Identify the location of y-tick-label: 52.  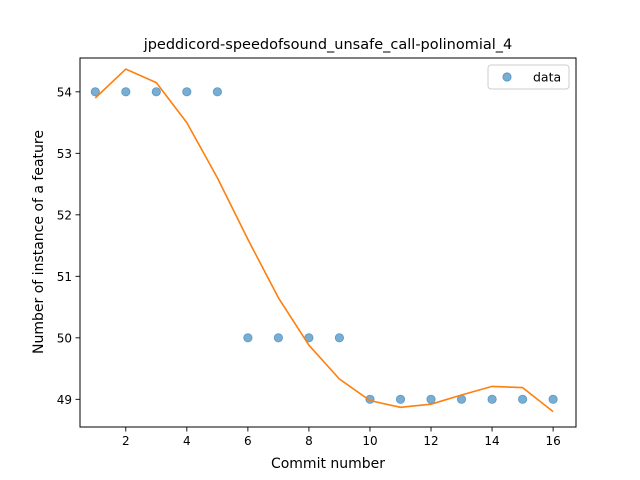
(64, 215).